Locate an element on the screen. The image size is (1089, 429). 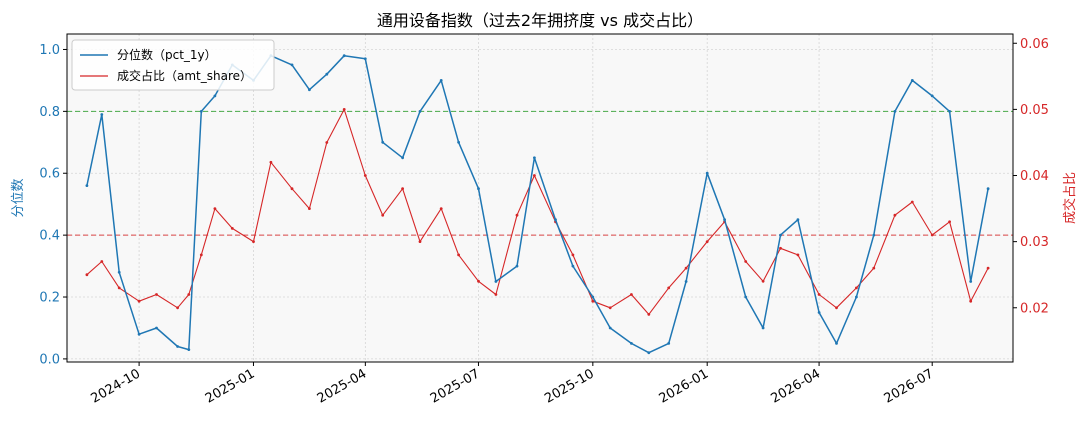
y-left-tick-label: 0.4 is located at coordinates (49, 236).